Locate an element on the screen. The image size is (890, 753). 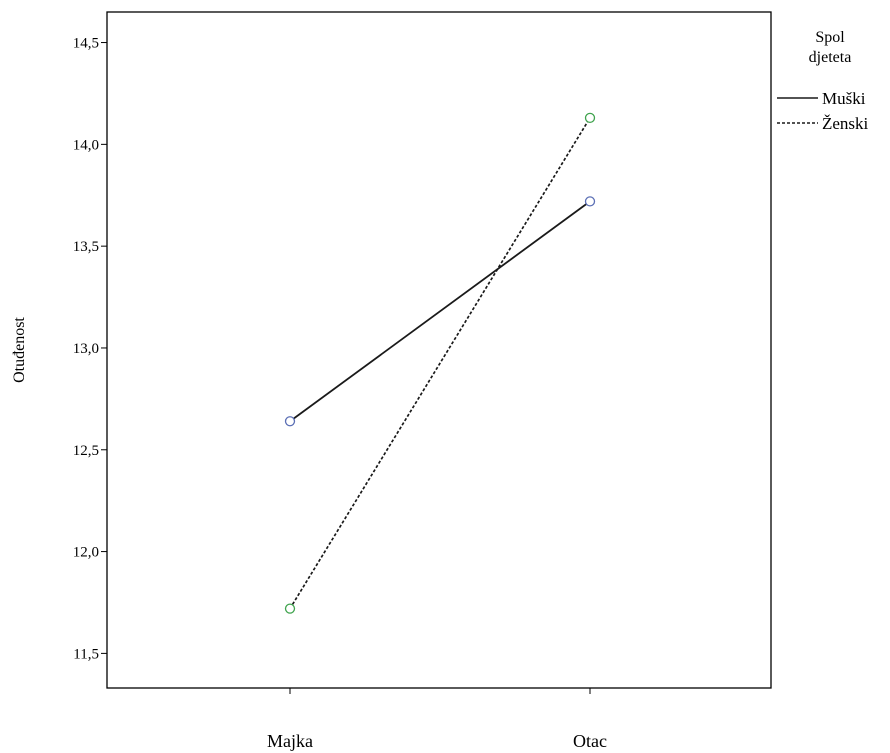
x-category-label: Majka is located at coordinates (290, 741).